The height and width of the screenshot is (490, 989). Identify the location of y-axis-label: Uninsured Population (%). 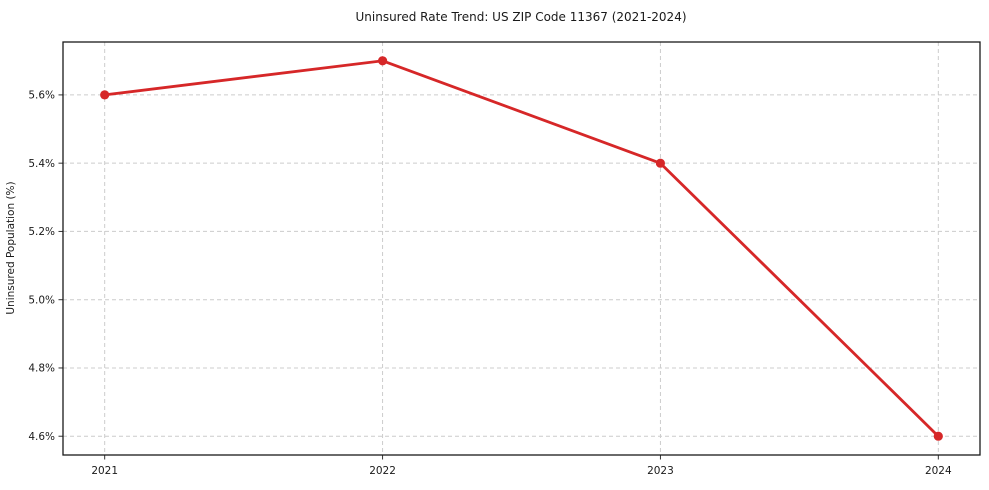
(11, 247).